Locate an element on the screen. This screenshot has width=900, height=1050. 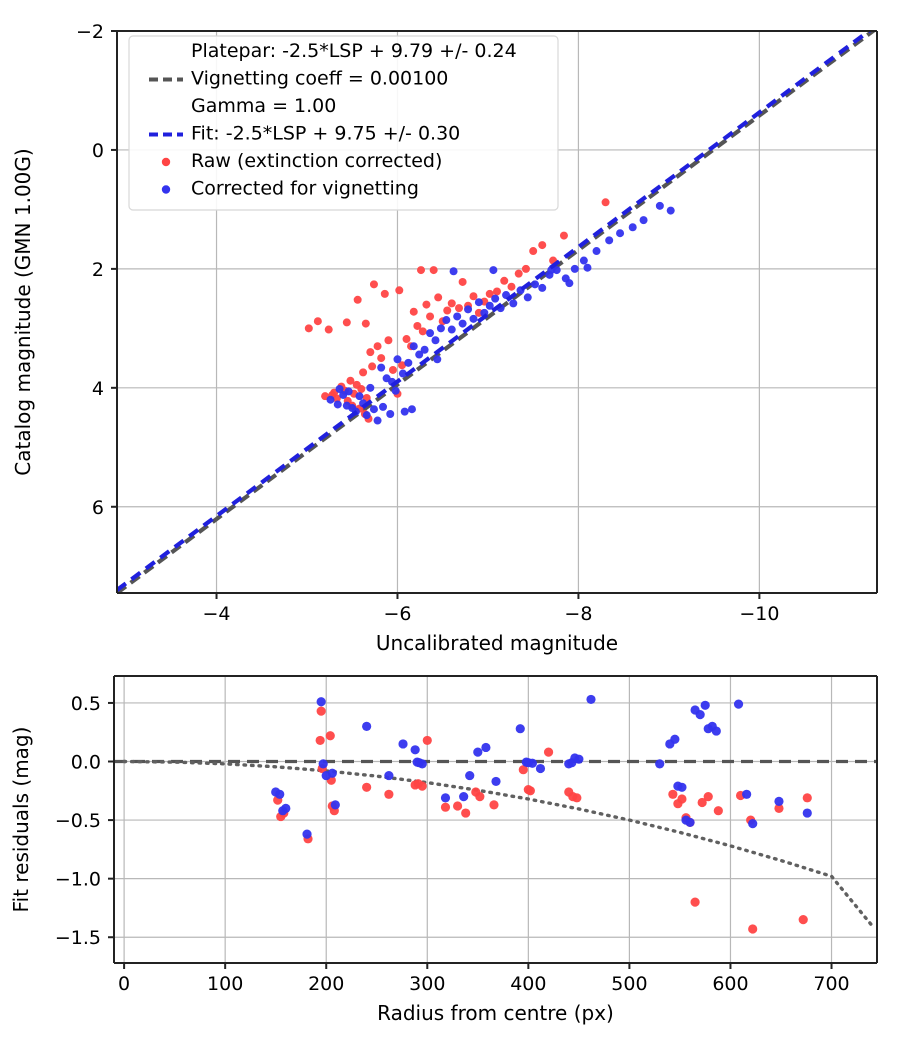
legend-label: Gamma = 1.00 is located at coordinates (263, 106).